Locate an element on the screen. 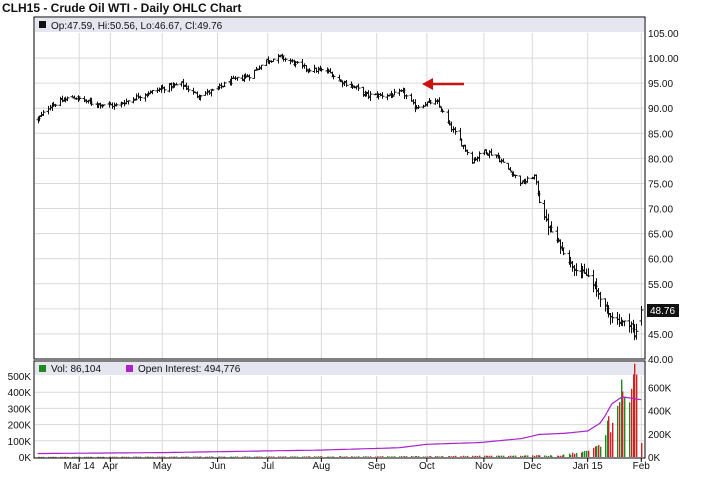  price-tick-label: 105.00 is located at coordinates (663, 34).